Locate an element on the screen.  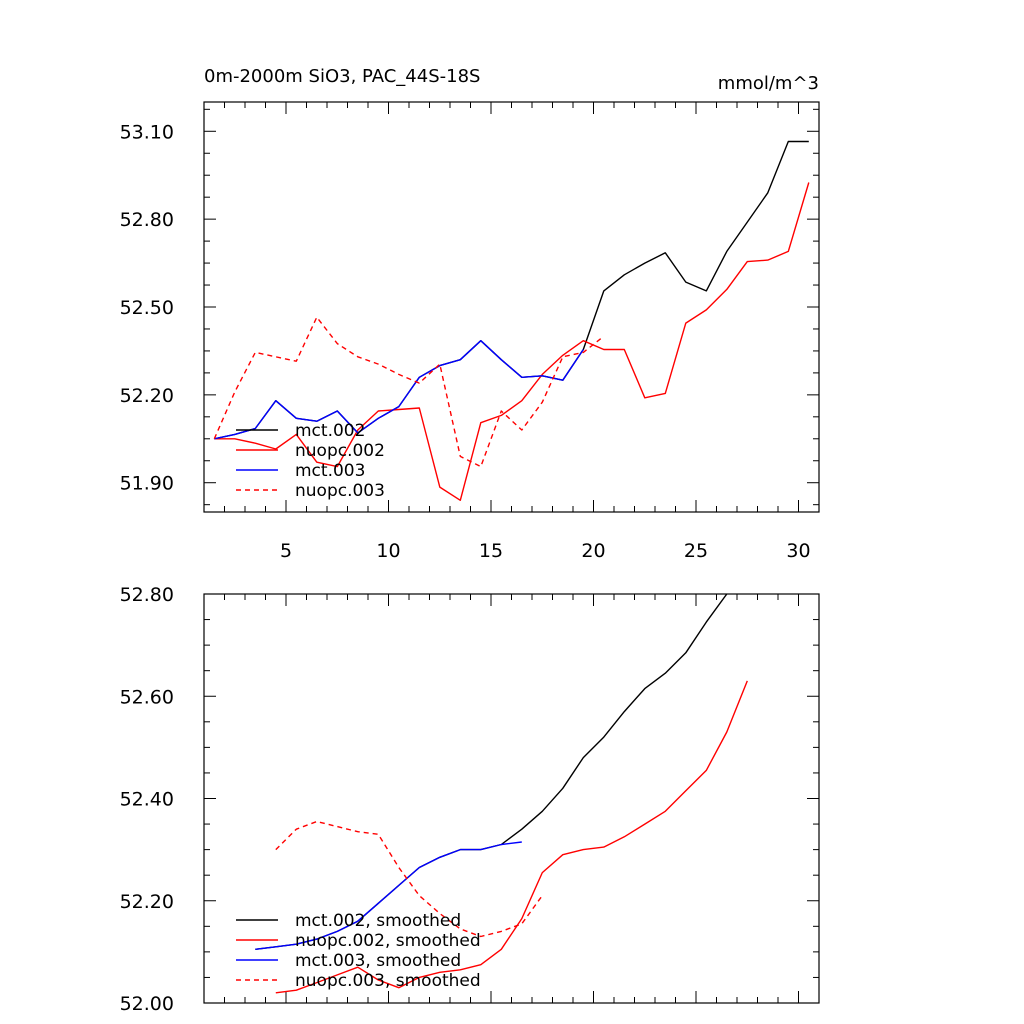
x-tick-label: 5 is located at coordinates (286, 551).